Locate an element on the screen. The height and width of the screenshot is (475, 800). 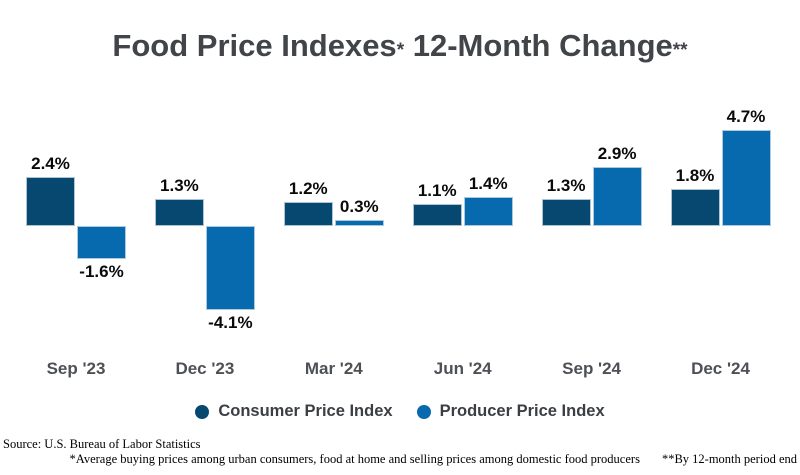
value-label: 4.7% is located at coordinates (746, 116).